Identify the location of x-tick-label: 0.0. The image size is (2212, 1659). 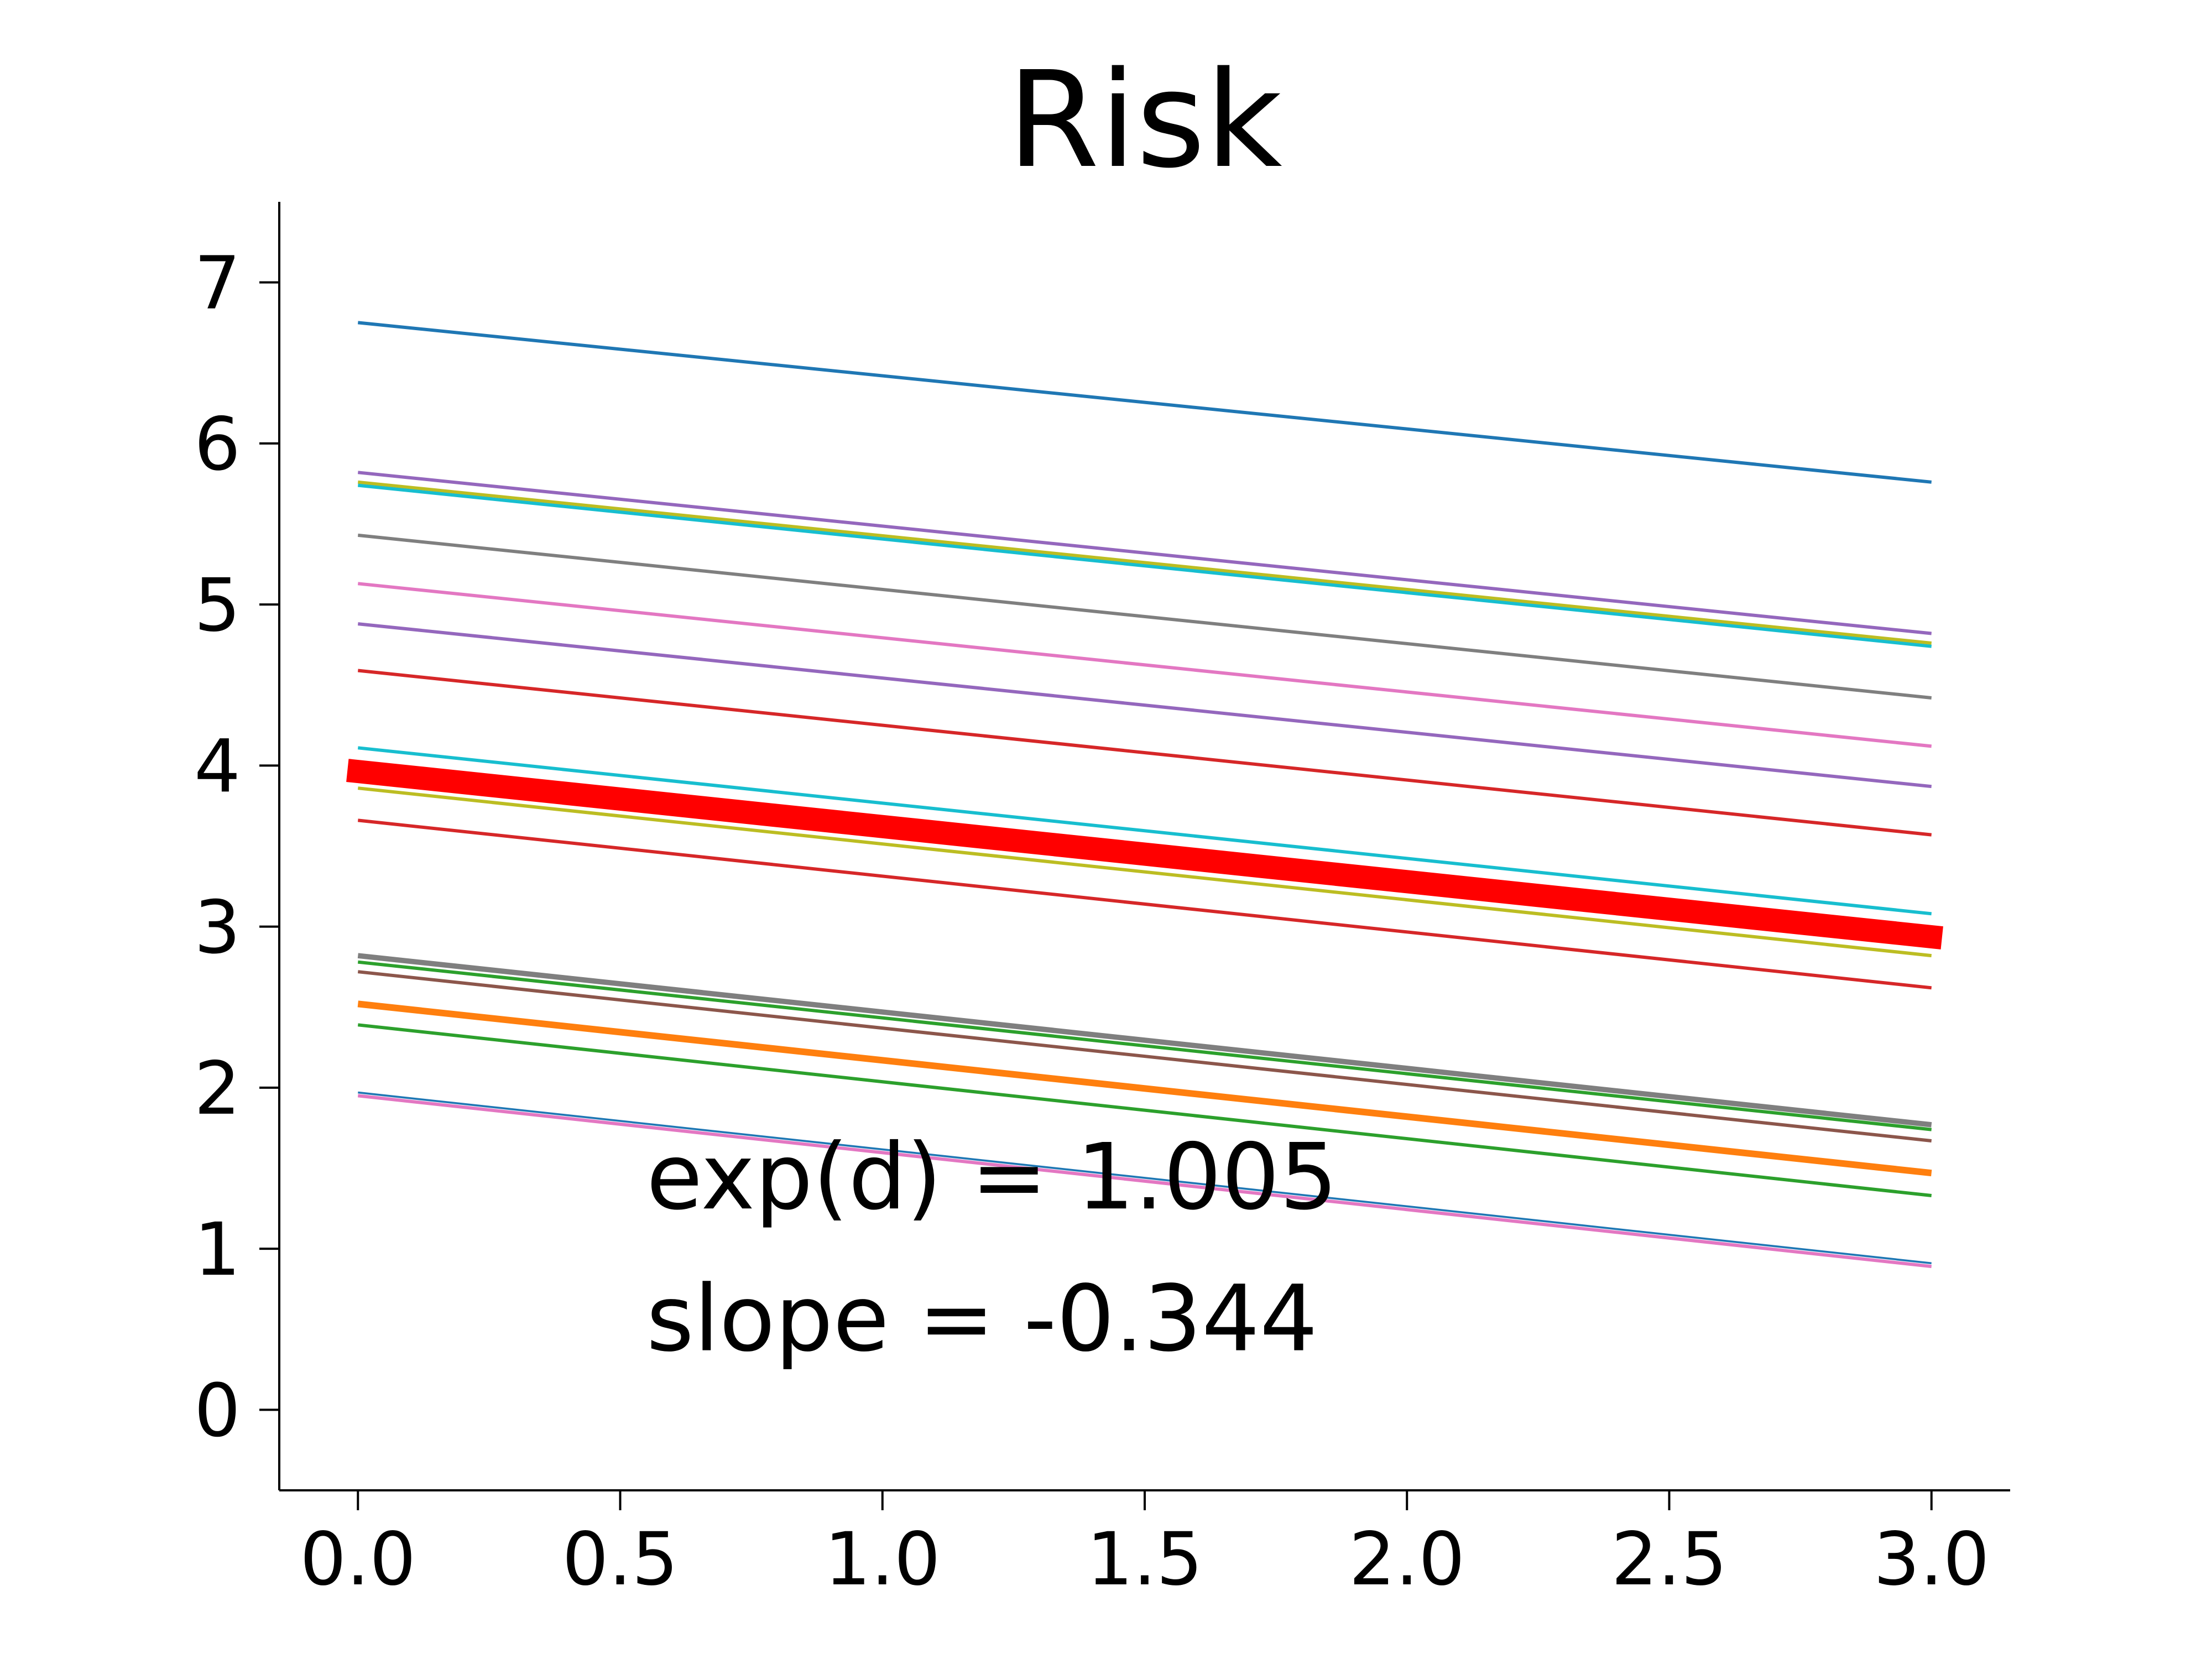
(358, 1559).